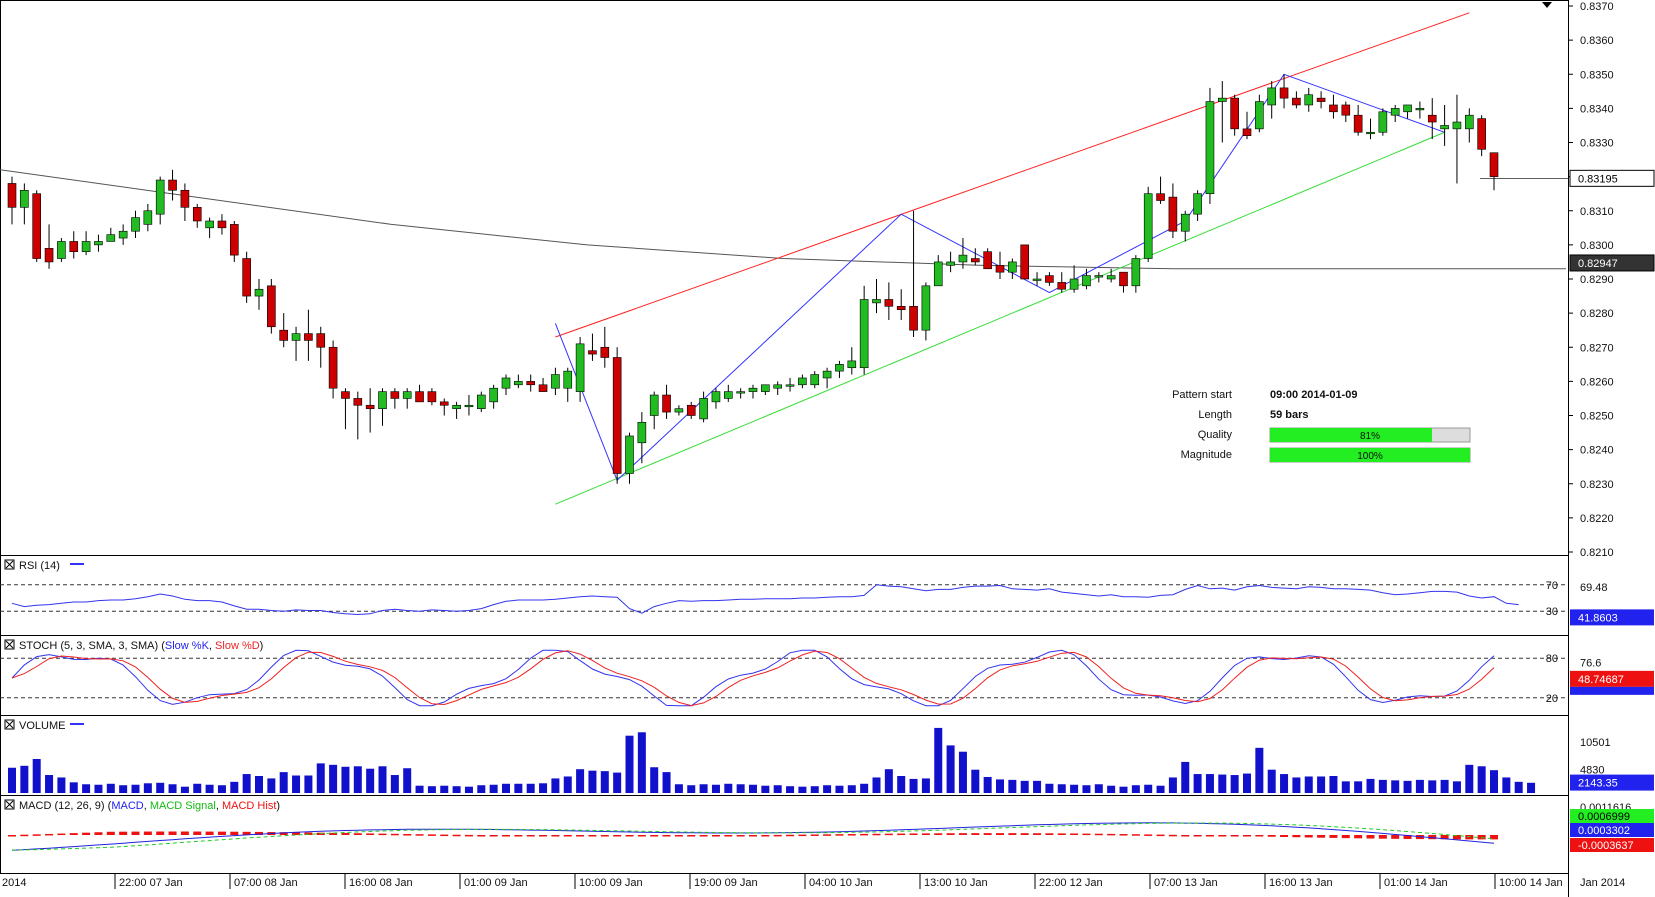 Image resolution: width=1655 pixels, height=897 pixels. I want to click on price-tick-label: 0.8340, so click(1597, 109).